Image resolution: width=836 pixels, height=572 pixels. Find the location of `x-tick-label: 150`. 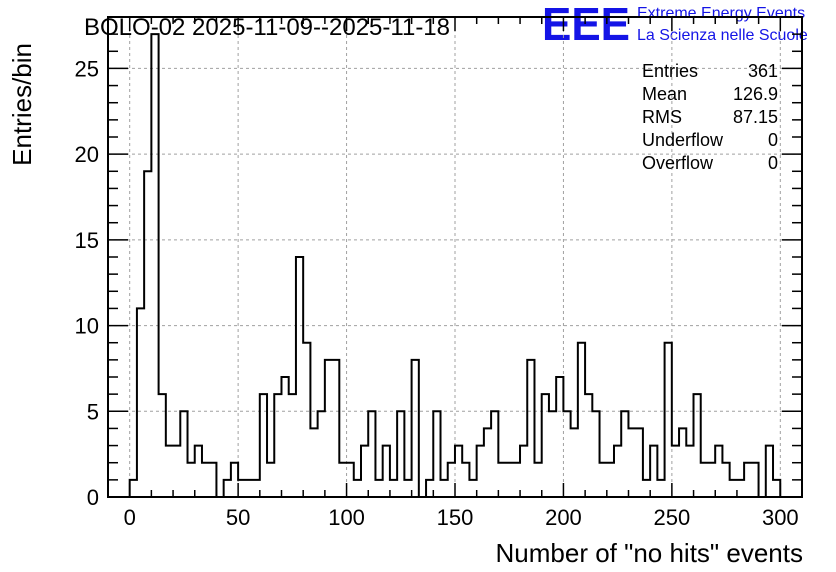

x-tick-label: 150 is located at coordinates (455, 517).